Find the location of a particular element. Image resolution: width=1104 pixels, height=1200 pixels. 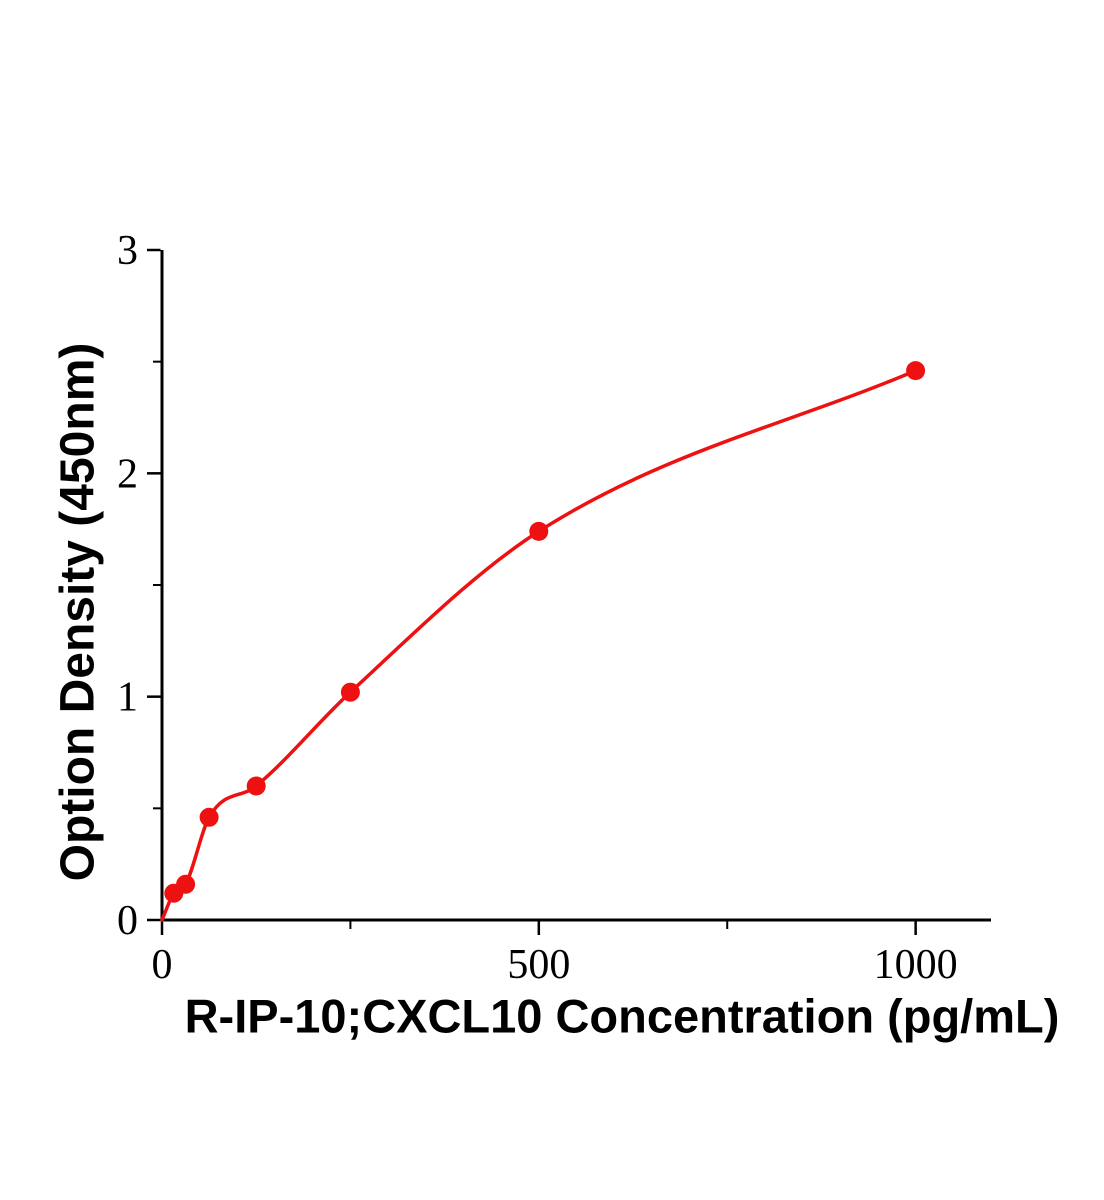

y-tick-label: 2 is located at coordinates (127, 474).